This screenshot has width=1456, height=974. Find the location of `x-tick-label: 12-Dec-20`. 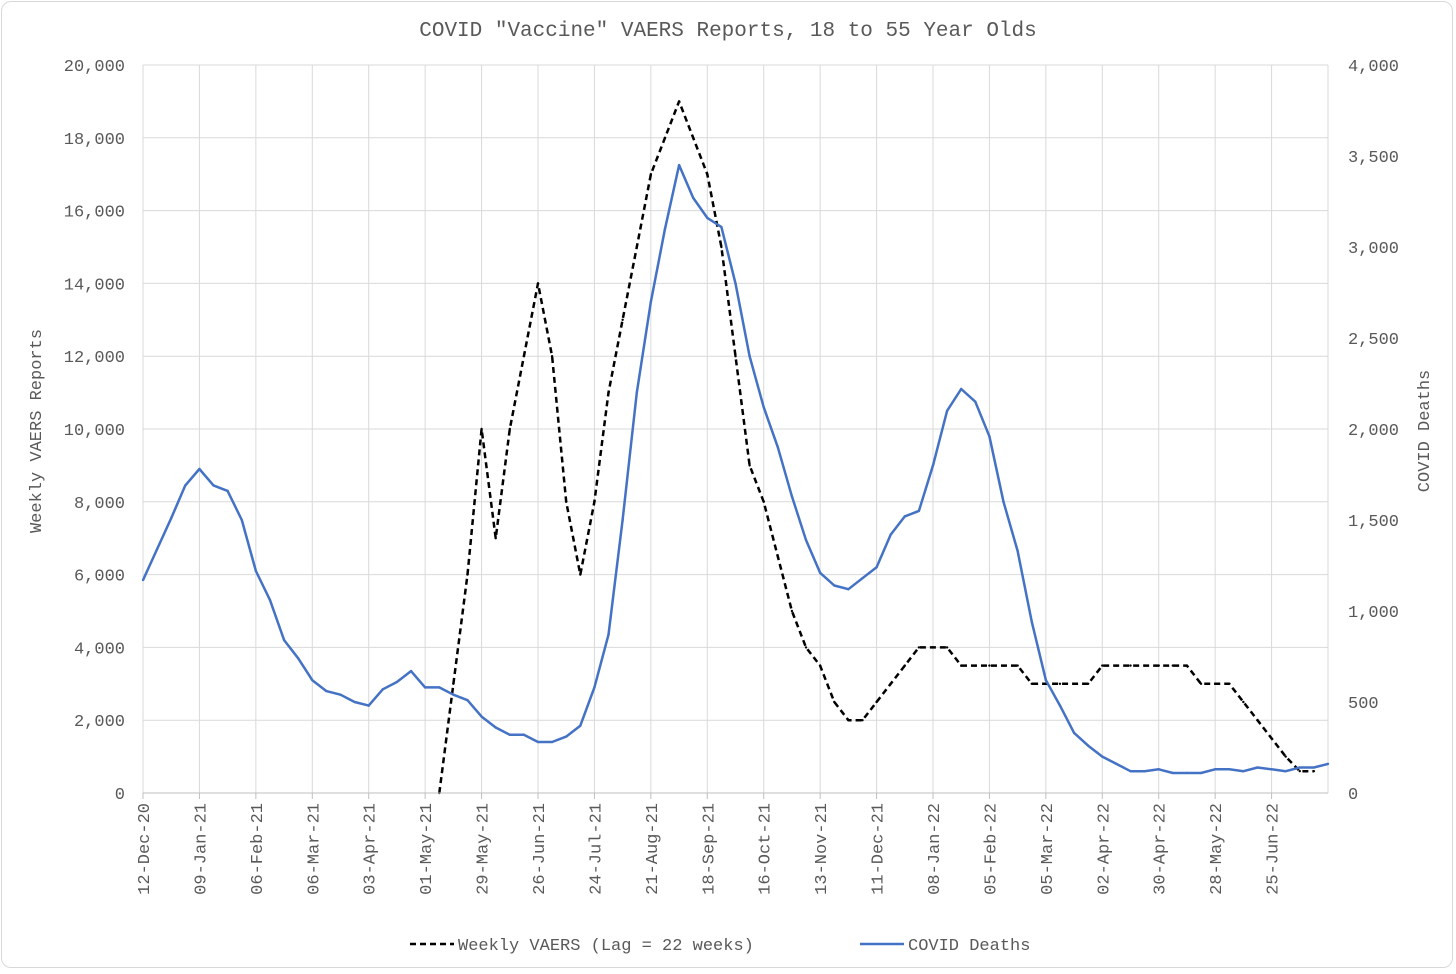

x-tick-label: 12-Dec-20 is located at coordinates (145, 849).